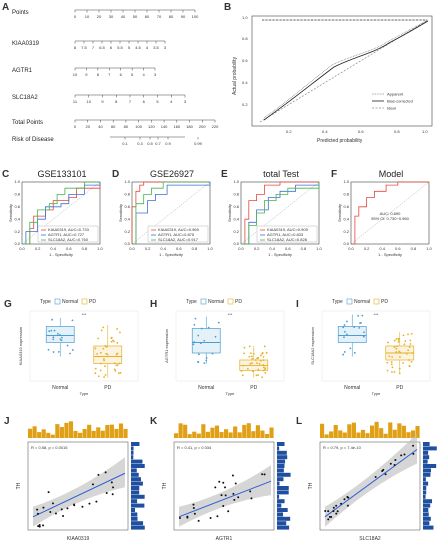 The width and height of the screenshot is (439, 550). I want to click on calibration-yticks: 0.2 0.4 0.6 0.8 1.0, so click(245, 61).